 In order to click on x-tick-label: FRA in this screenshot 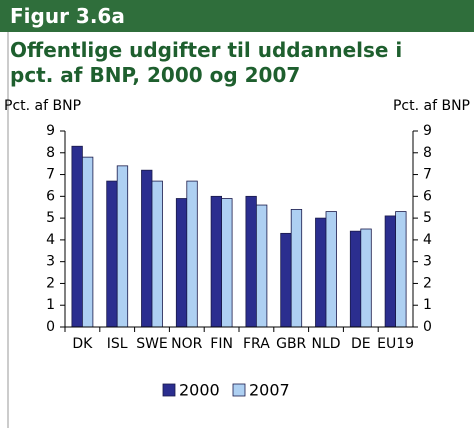, I will do `click(256, 344)`.